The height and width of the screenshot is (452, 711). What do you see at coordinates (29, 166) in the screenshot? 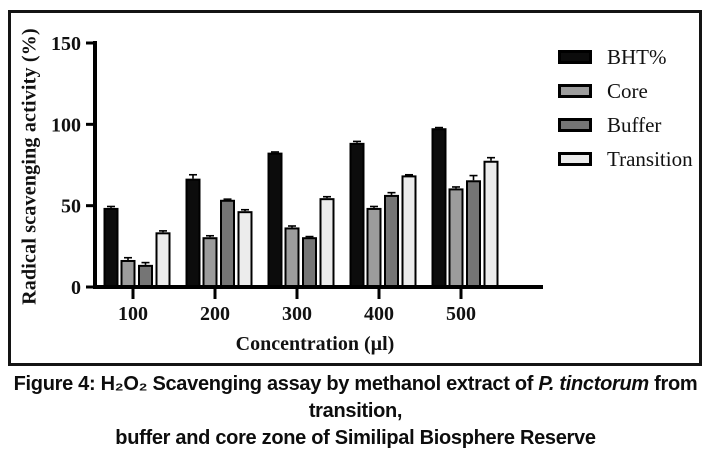
I see `y-axis-title: Radical scavenging activity (%)` at bounding box center [29, 166].